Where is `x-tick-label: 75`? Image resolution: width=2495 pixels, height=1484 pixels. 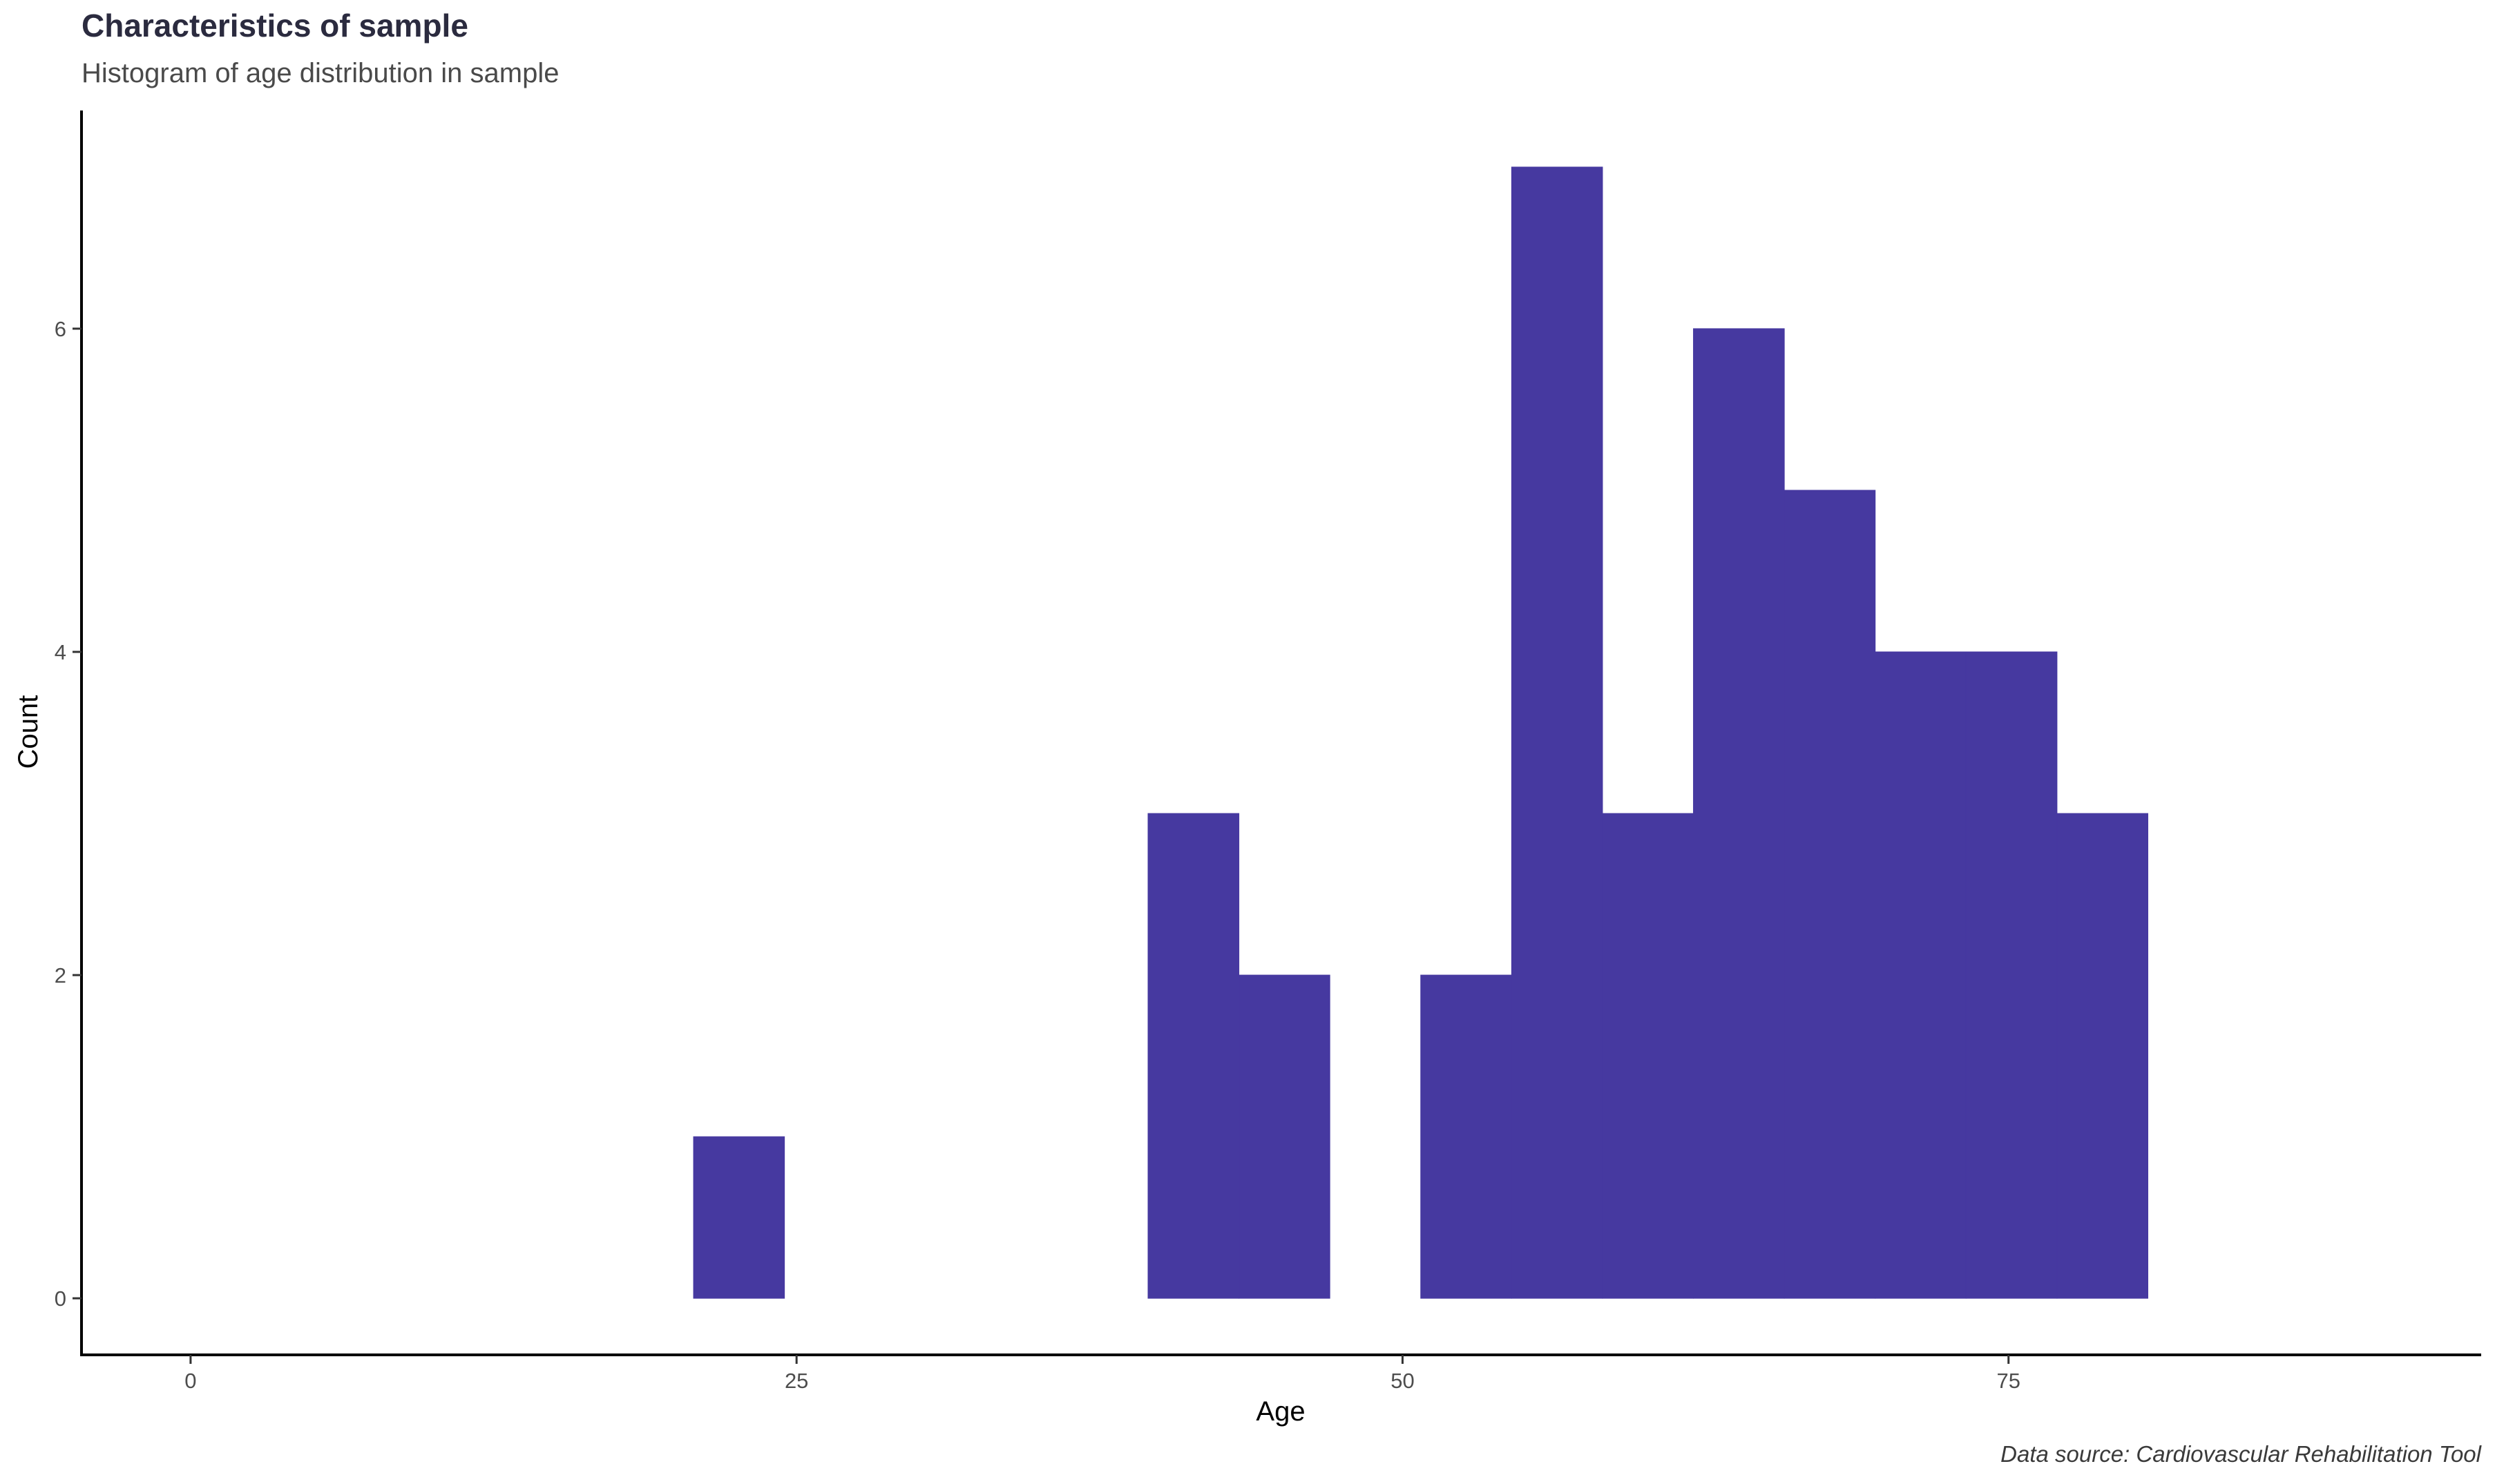
x-tick-label: 75 is located at coordinates (2008, 1381).